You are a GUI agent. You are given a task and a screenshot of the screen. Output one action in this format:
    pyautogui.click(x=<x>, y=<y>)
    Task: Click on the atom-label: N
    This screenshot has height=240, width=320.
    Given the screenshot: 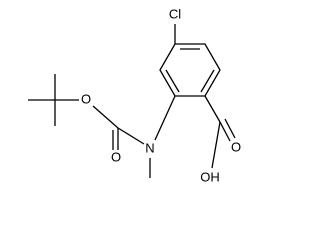 What is the action you would take?
    pyautogui.click(x=149, y=147)
    